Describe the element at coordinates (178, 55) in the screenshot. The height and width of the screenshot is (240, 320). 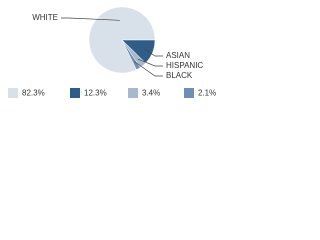
I see `slice-label: ASIAN` at that location.